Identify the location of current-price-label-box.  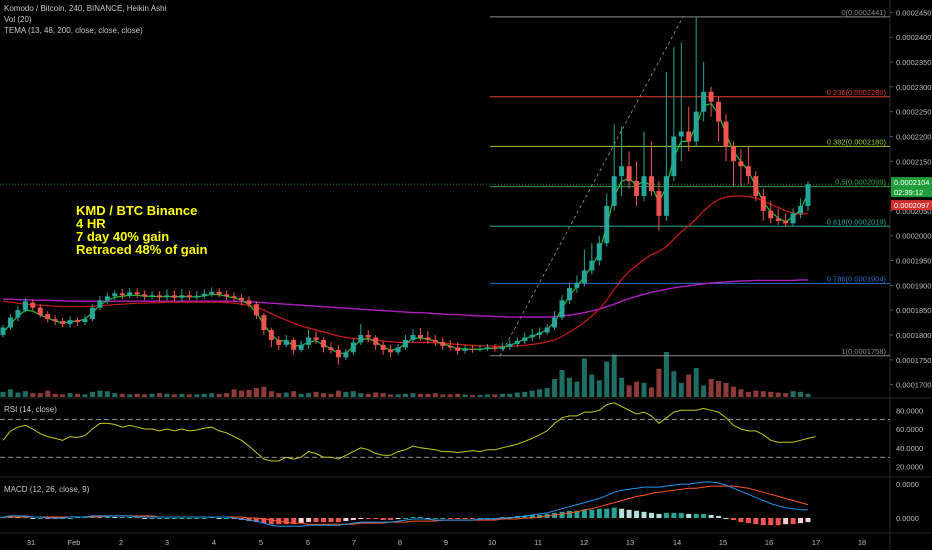
(911, 182).